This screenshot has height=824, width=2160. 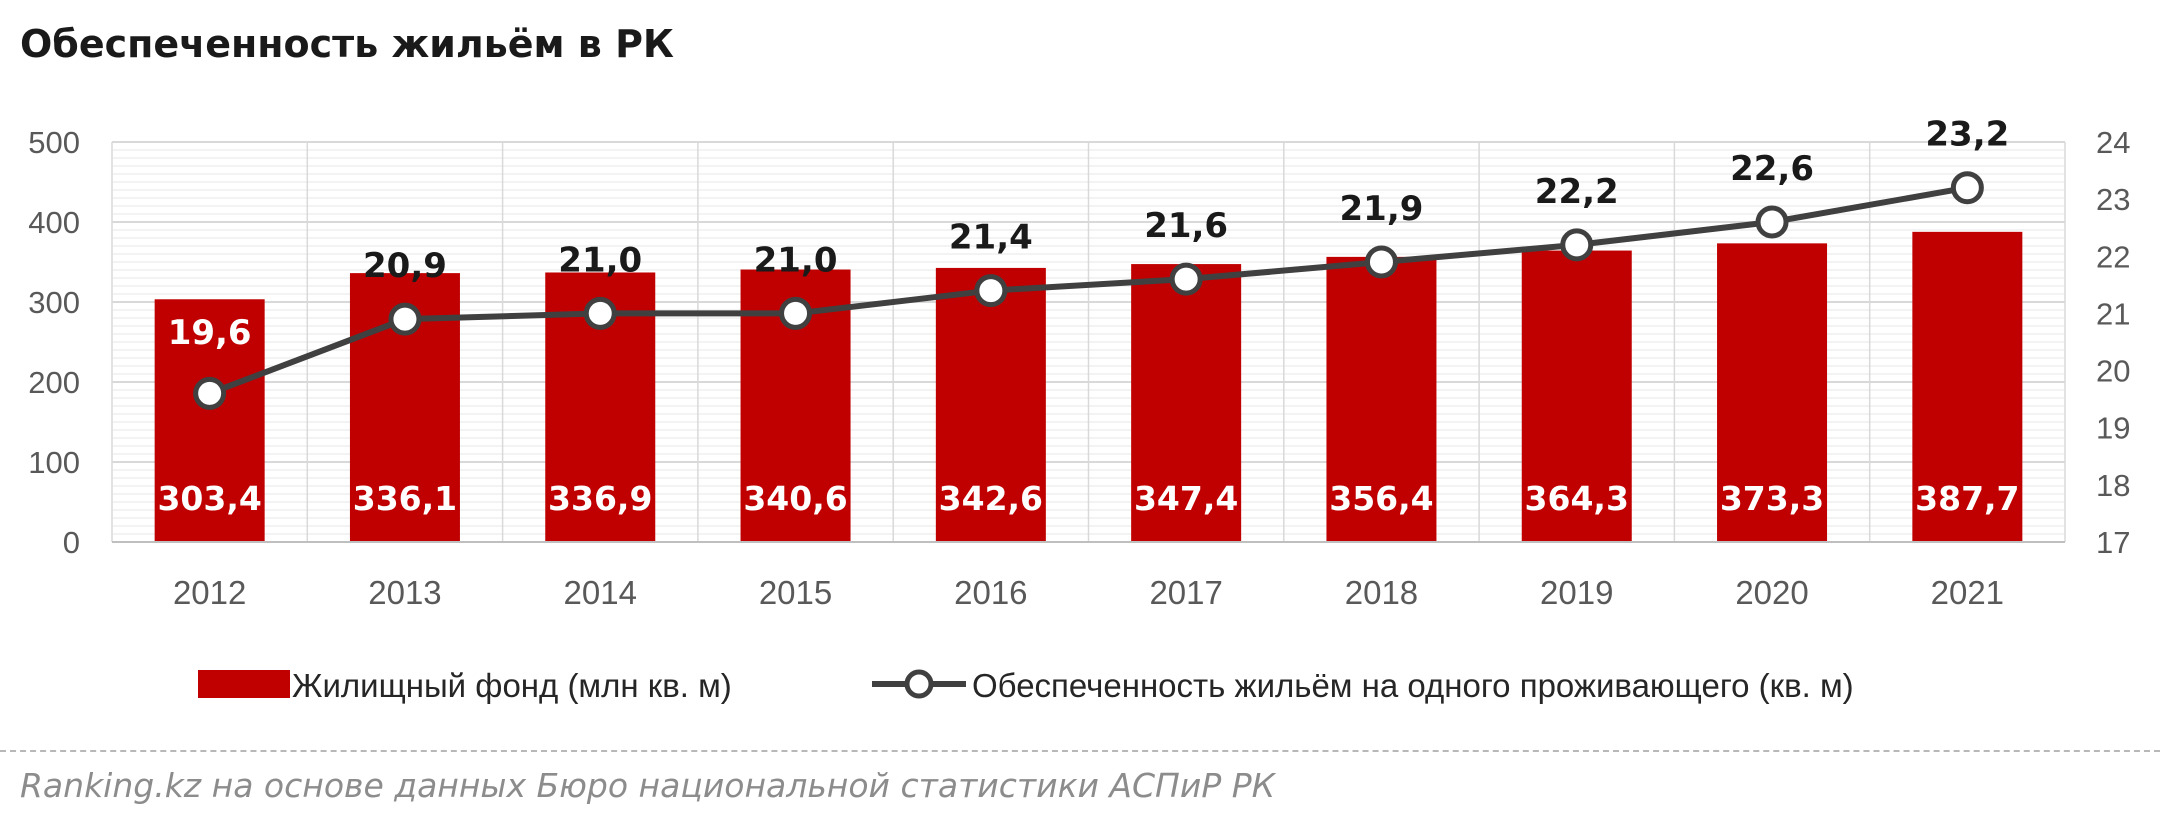 I want to click on line-value-label: 19,6, so click(x=210, y=333).